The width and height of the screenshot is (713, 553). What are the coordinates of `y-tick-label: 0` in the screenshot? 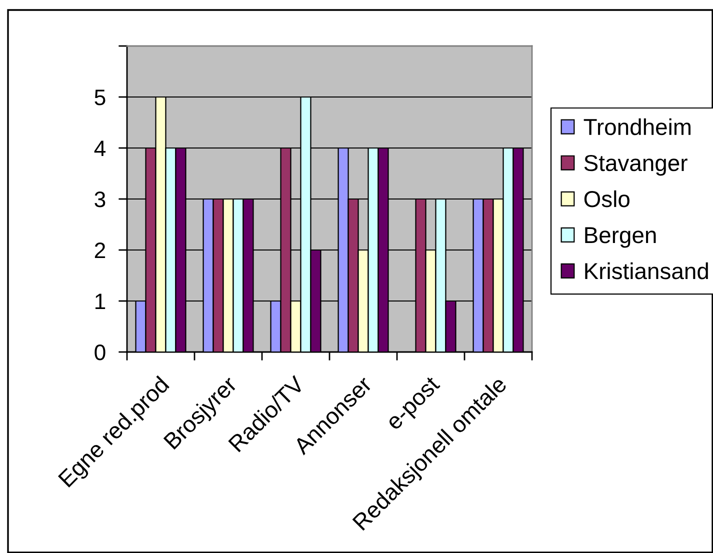 It's located at (100, 352).